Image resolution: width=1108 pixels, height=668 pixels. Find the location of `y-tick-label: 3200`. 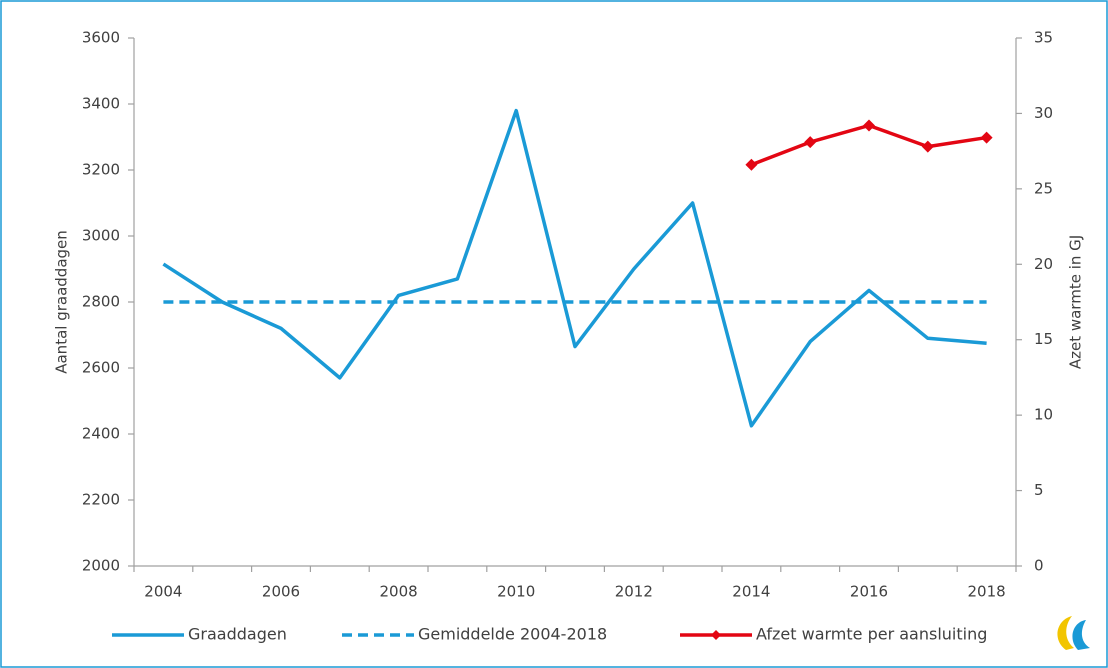

y-tick-label: 3200 is located at coordinates (101, 170).